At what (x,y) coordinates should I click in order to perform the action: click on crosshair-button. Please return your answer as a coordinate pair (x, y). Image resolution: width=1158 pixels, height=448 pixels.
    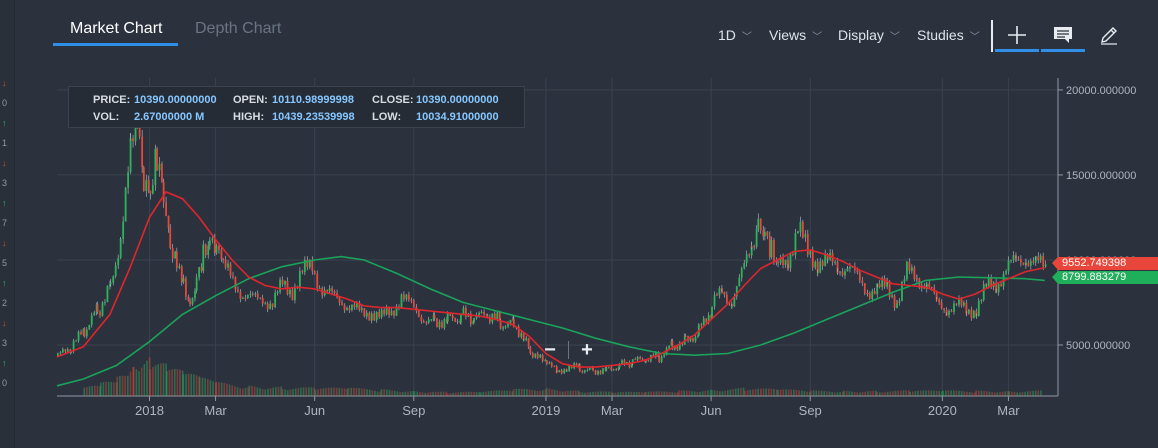
    Looking at the image, I should click on (1017, 36).